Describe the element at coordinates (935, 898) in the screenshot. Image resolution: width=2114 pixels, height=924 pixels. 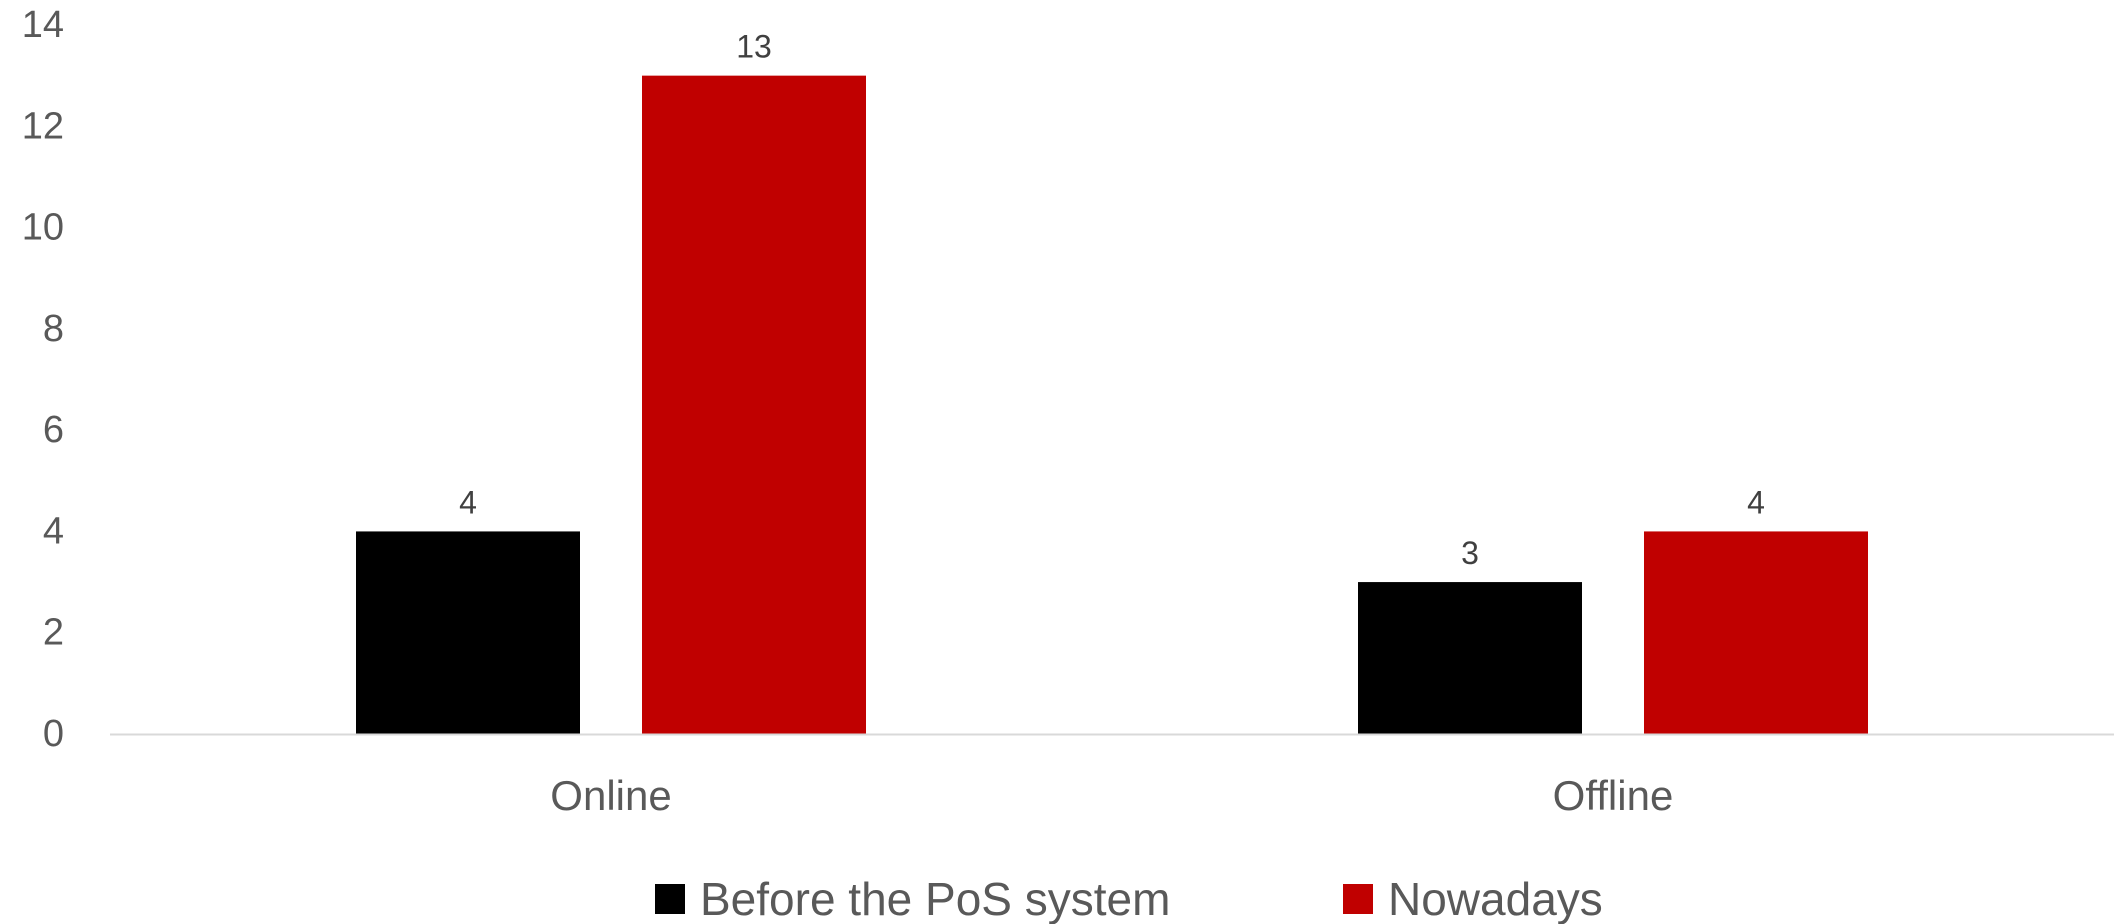
I see `legend-label: Before the PoS system` at that location.